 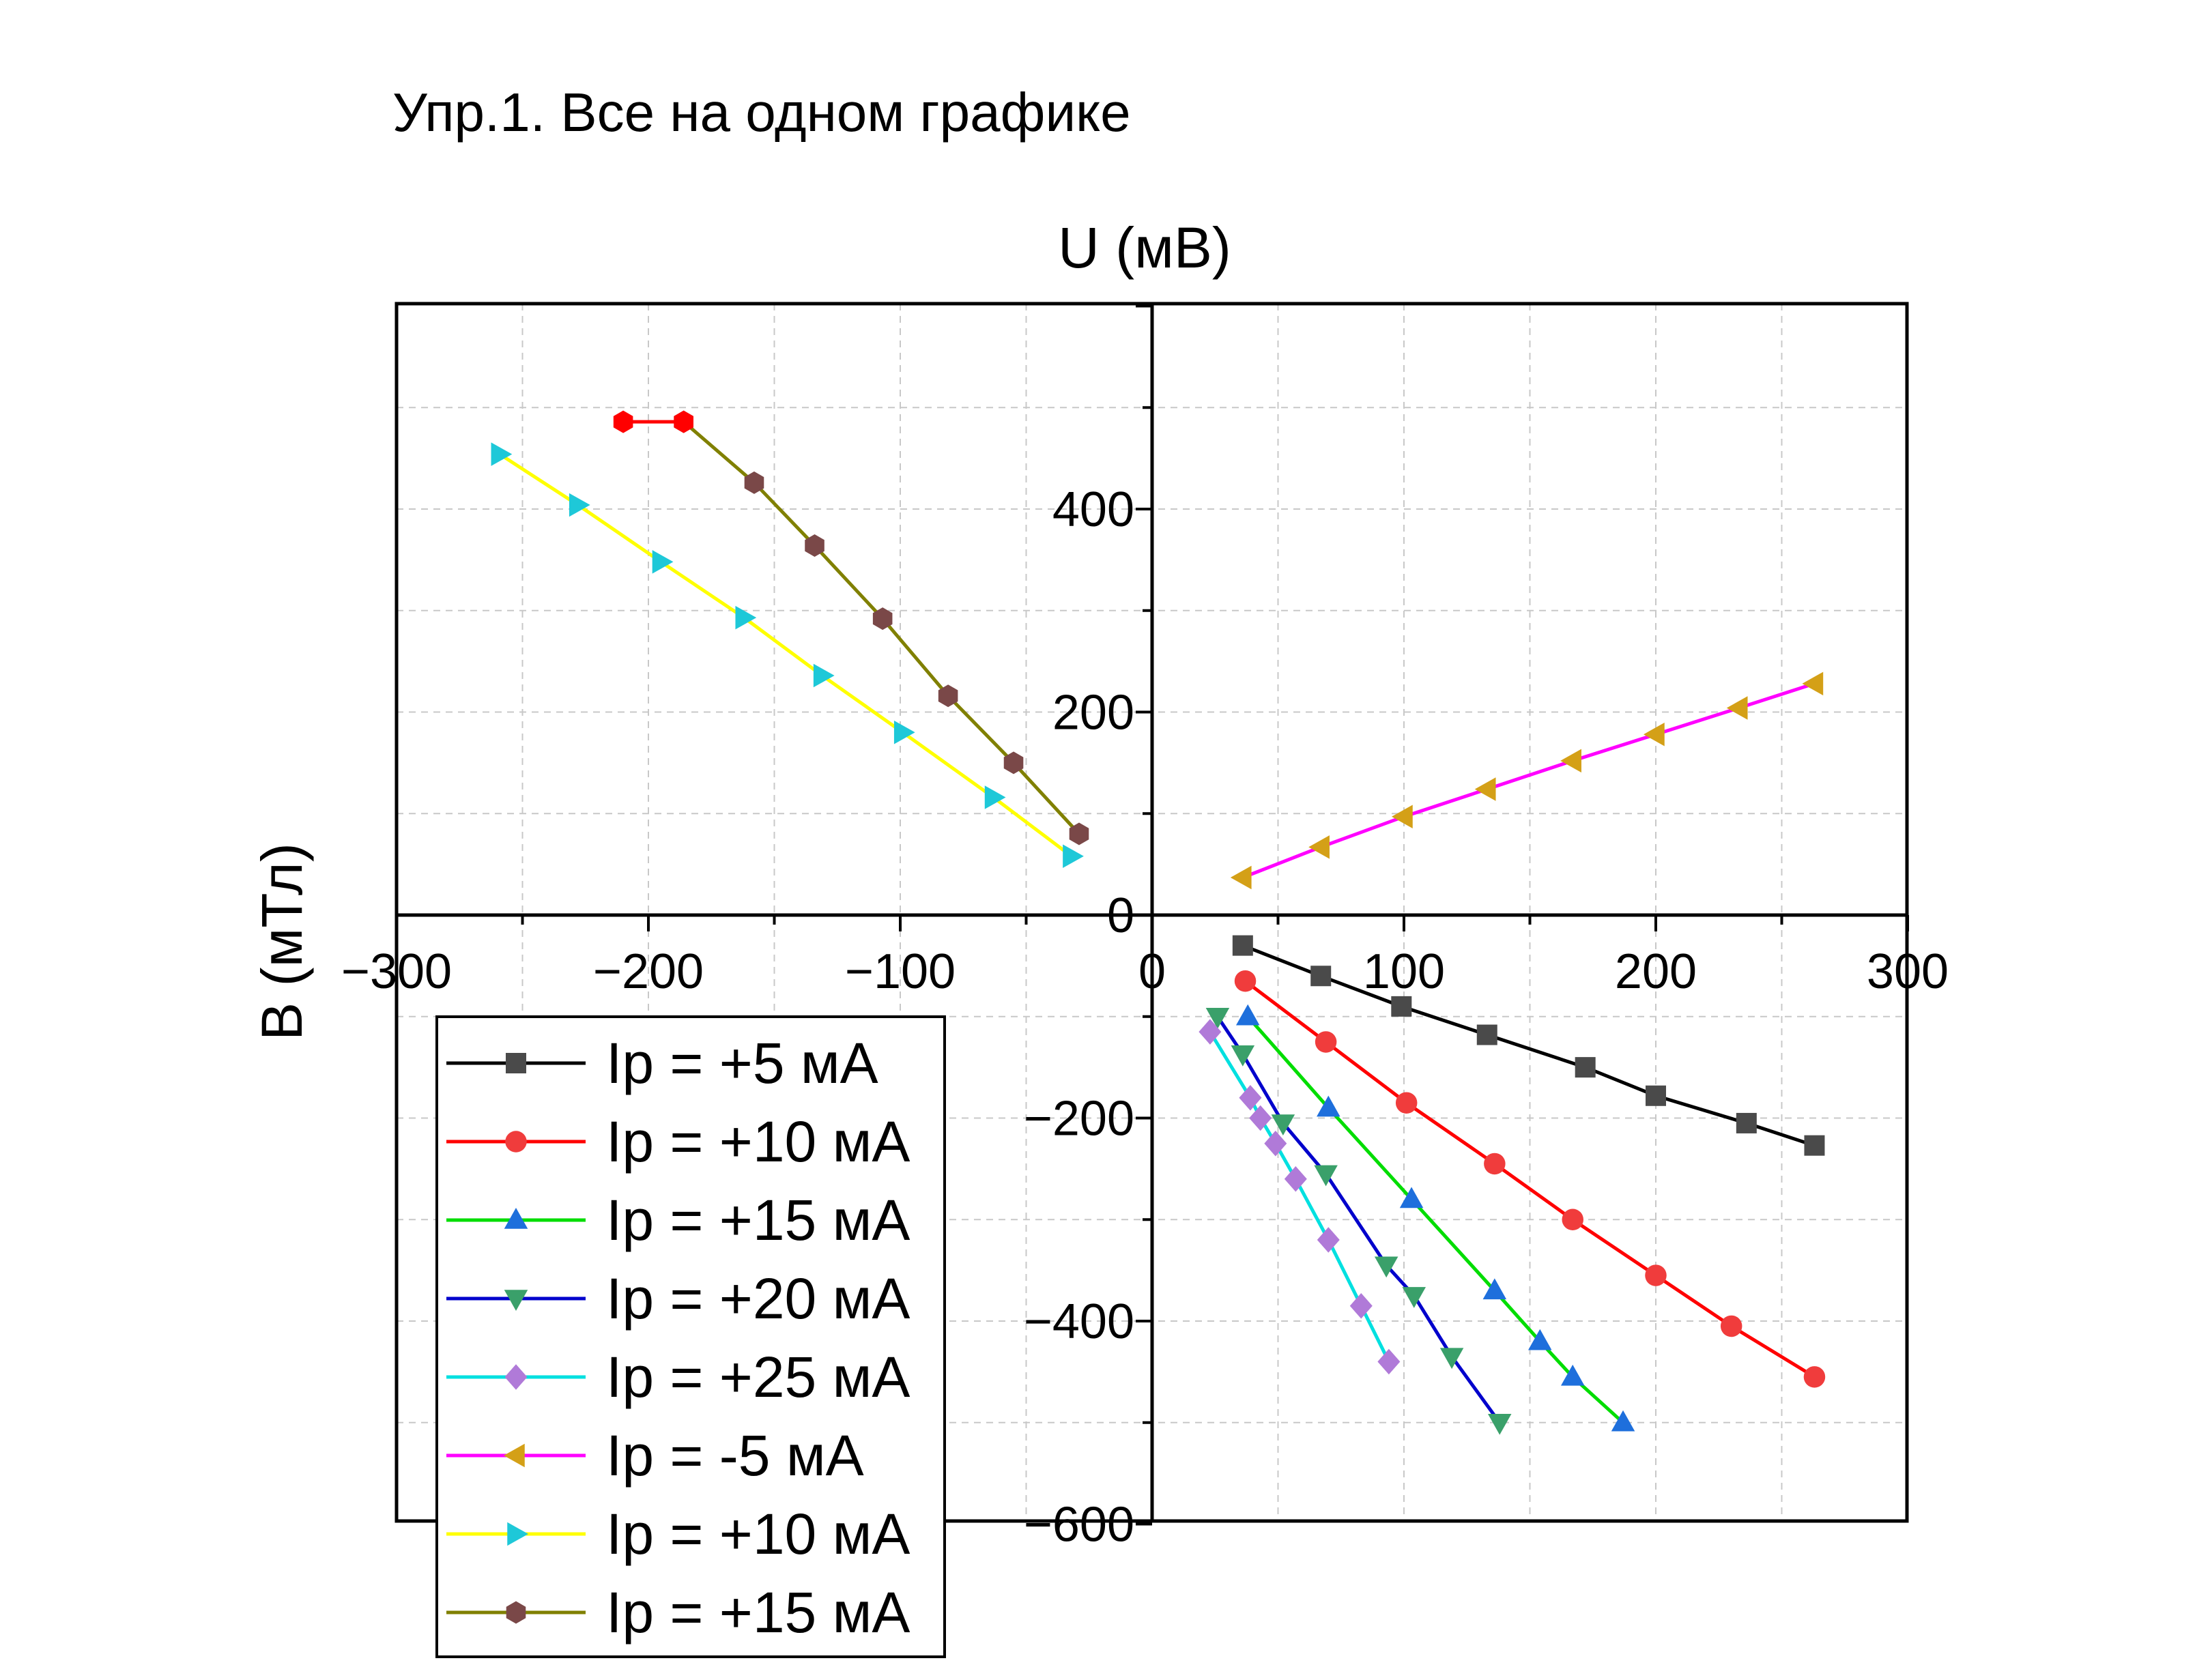 I want to click on legend-label: Ip = -5 мА, so click(x=735, y=1455).